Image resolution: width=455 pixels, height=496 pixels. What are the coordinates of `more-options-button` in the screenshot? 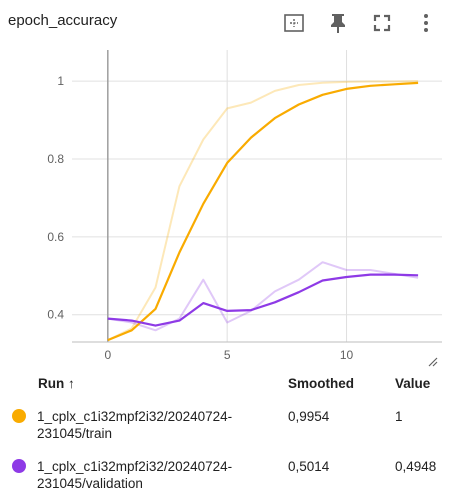 It's located at (426, 23).